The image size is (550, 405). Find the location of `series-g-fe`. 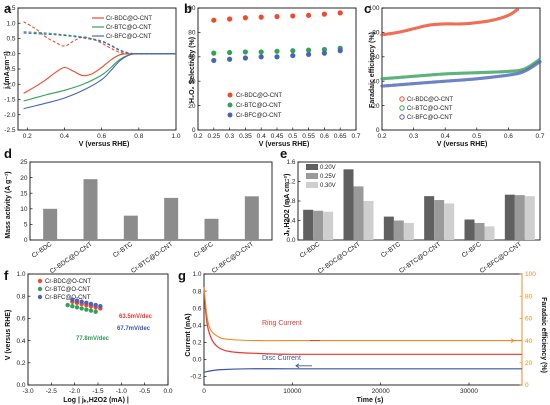

series-g-fe is located at coordinates (362, 314).